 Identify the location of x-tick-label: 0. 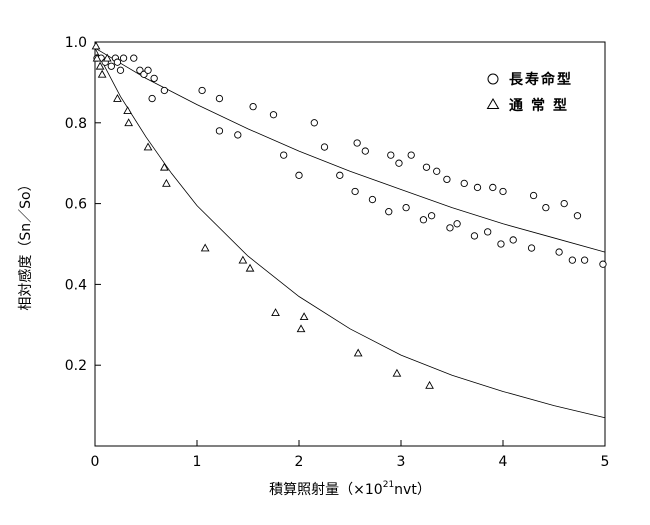
(95, 462).